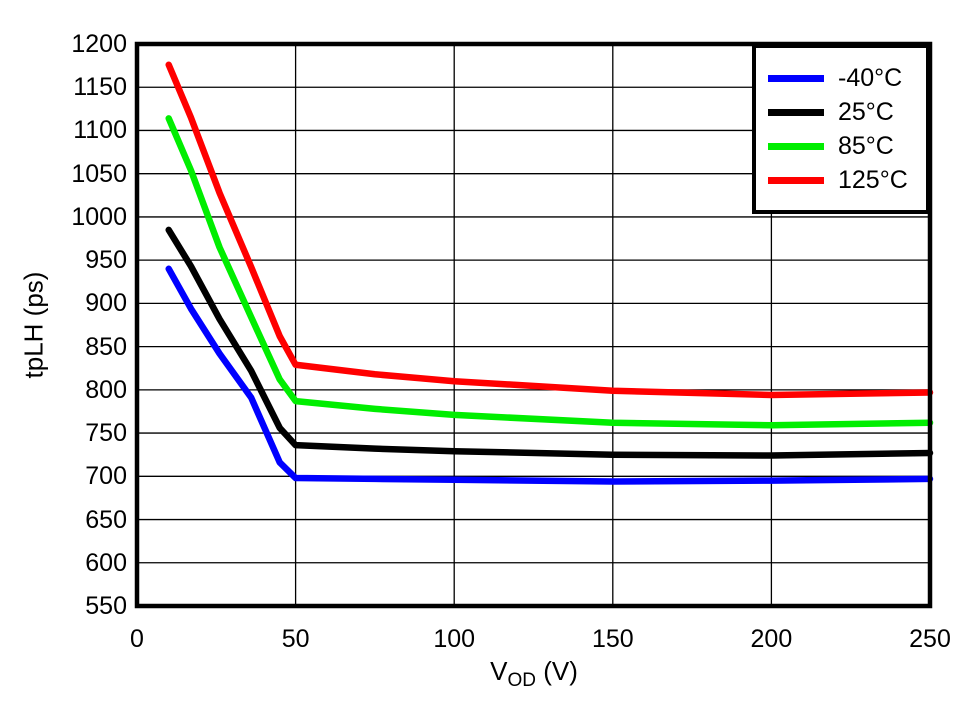 The image size is (980, 701). What do you see at coordinates (612, 639) in the screenshot?
I see `x-tick-label-150: 150` at bounding box center [612, 639].